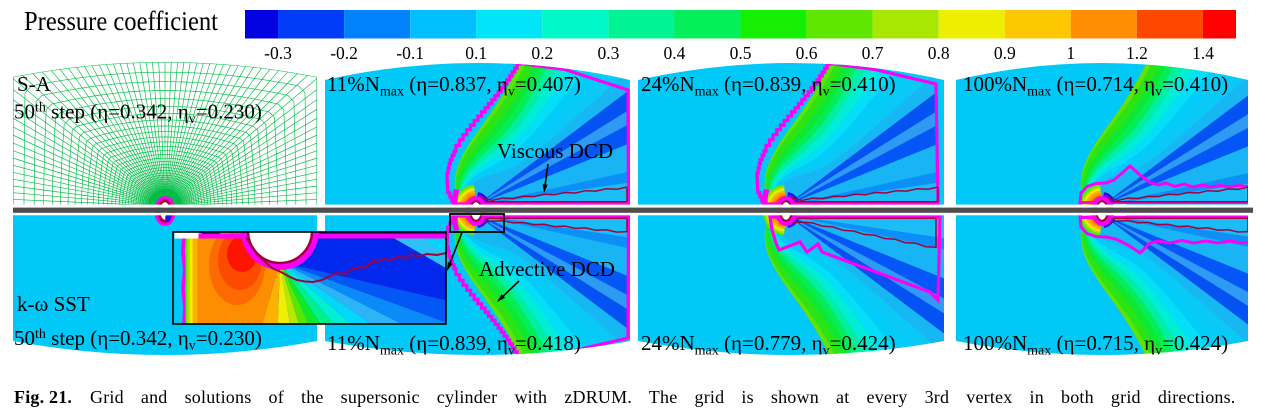  Describe the element at coordinates (807, 53) in the screenshot. I see `svg-text: 0.6` at that location.